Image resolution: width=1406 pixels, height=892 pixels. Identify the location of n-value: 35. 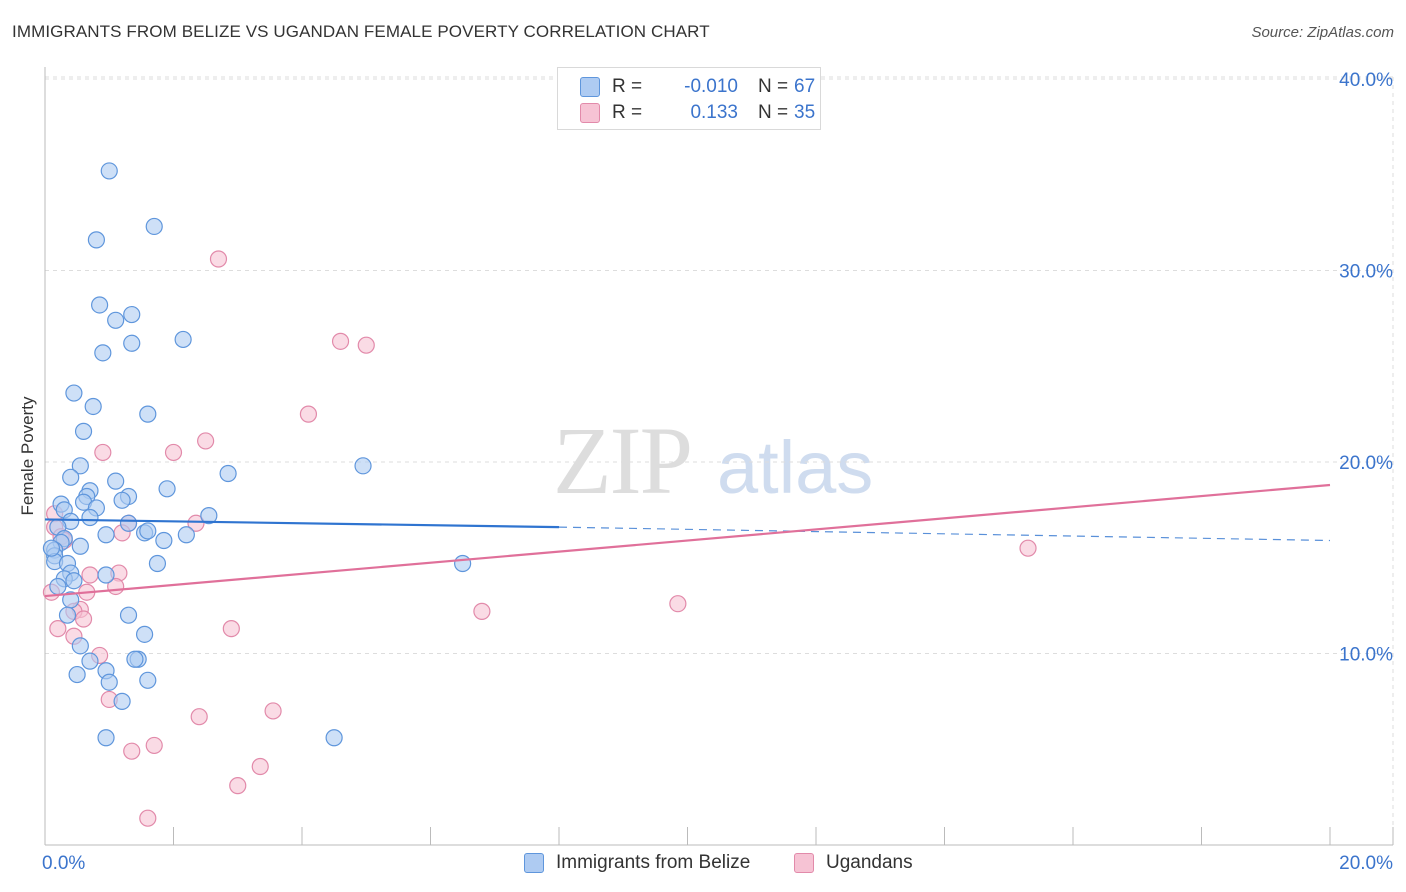
(805, 112).